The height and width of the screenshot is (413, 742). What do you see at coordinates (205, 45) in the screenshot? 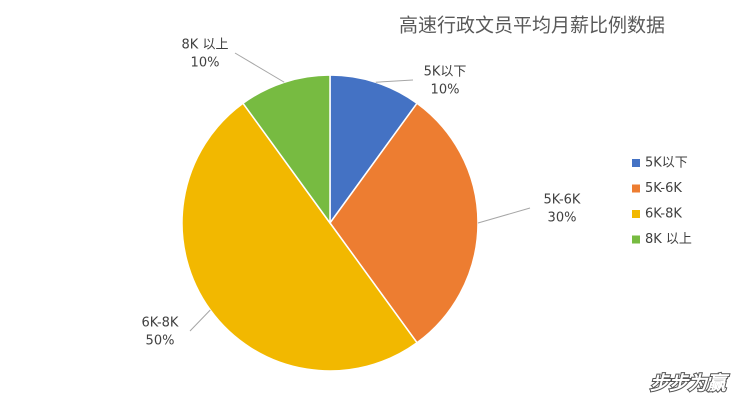
I see `data-label-category: 8K 以上` at bounding box center [205, 45].